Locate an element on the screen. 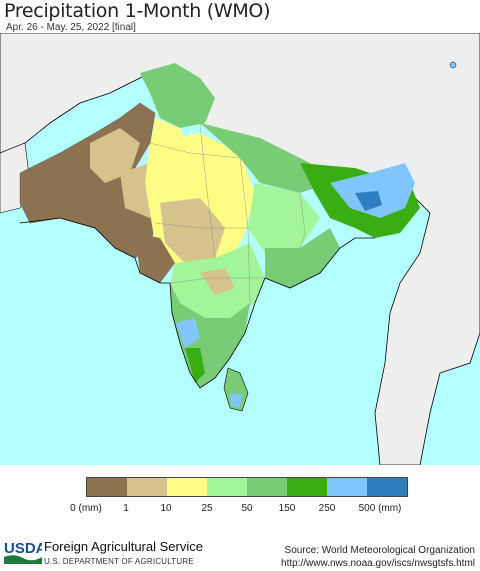 This screenshot has height=571, width=480. legend-label: 150 is located at coordinates (287, 508).